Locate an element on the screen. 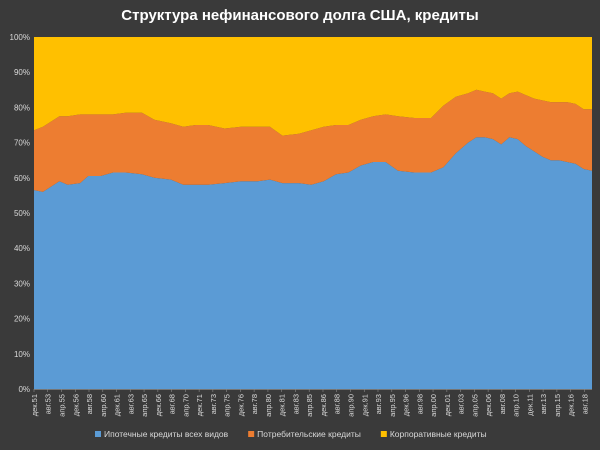 The width and height of the screenshot is (600, 450). x-tick-label: авг.18 is located at coordinates (584, 404).